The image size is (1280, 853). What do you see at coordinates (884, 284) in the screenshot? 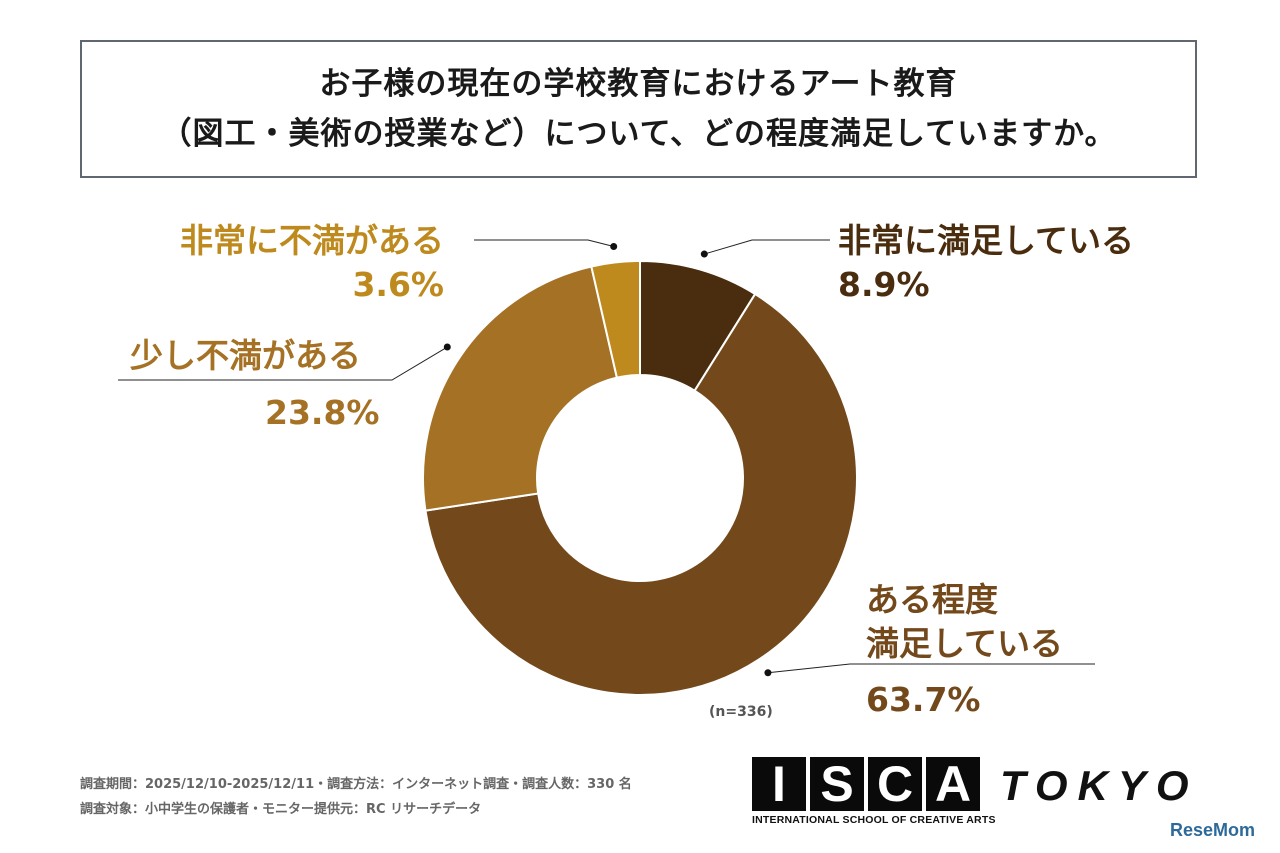
I see `label-very-satisfied-value: 8.9%` at bounding box center [884, 284].